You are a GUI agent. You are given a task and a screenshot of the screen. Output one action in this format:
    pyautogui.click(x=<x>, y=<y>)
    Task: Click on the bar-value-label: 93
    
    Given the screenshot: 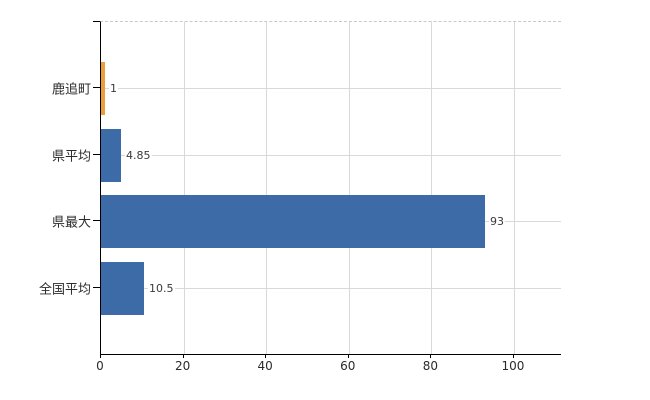 What is the action you would take?
    pyautogui.click(x=497, y=221)
    